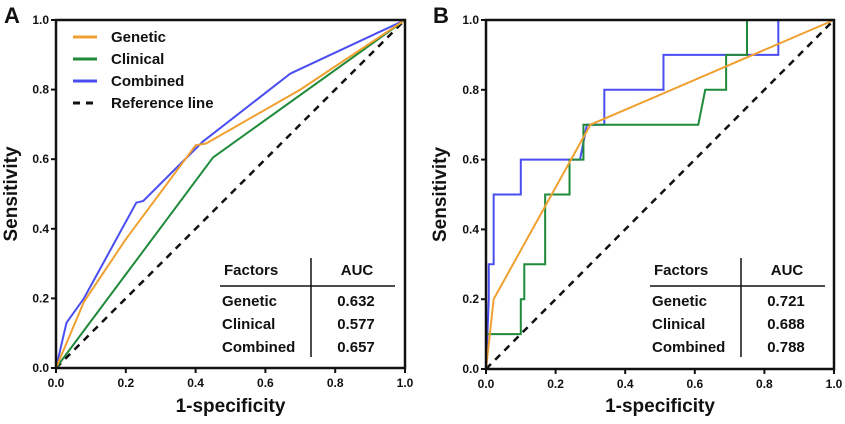  I want to click on panel-label: A, so click(12, 15).